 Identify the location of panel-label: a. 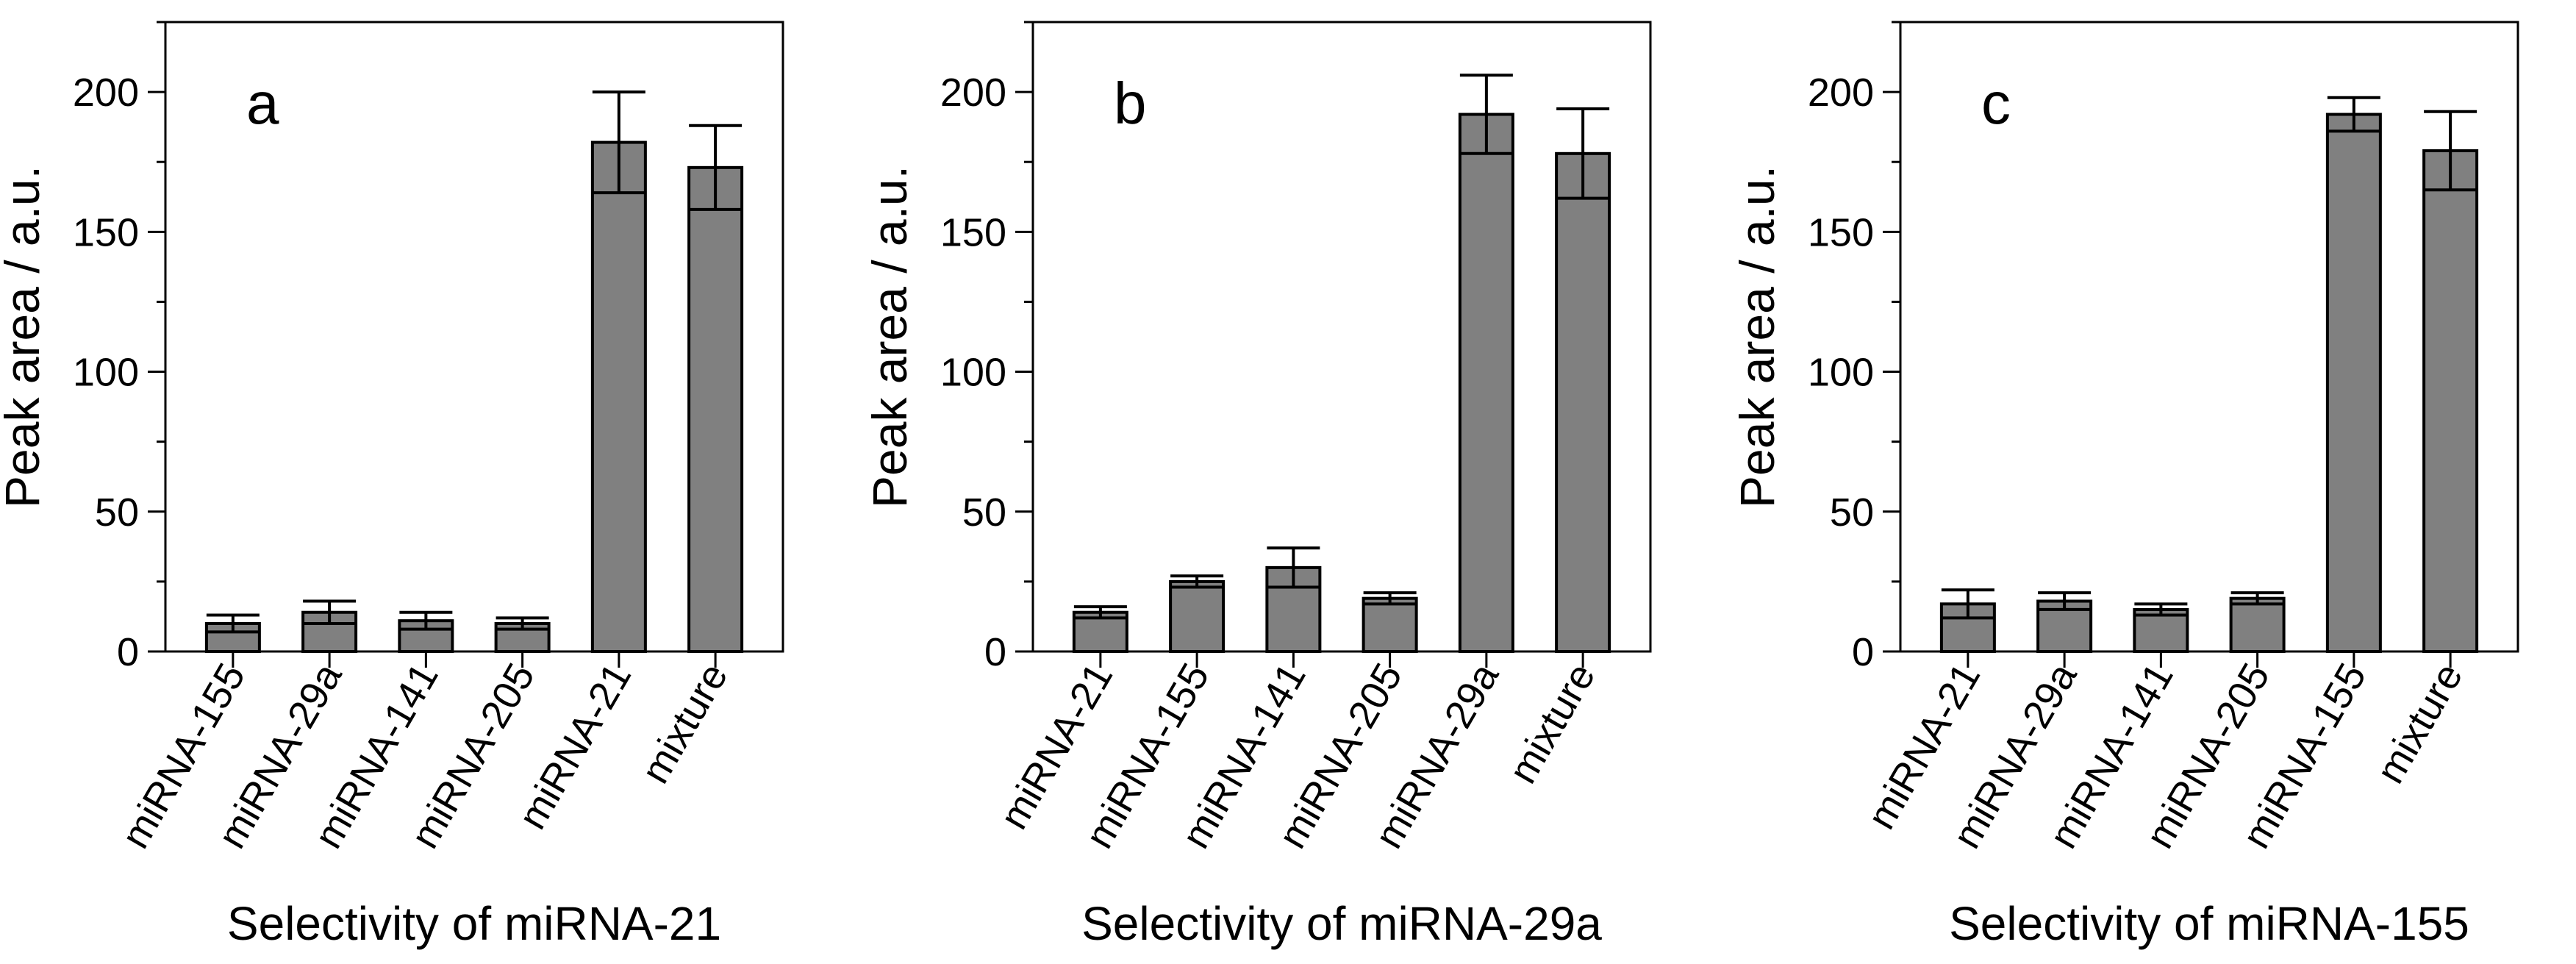
(262, 103).